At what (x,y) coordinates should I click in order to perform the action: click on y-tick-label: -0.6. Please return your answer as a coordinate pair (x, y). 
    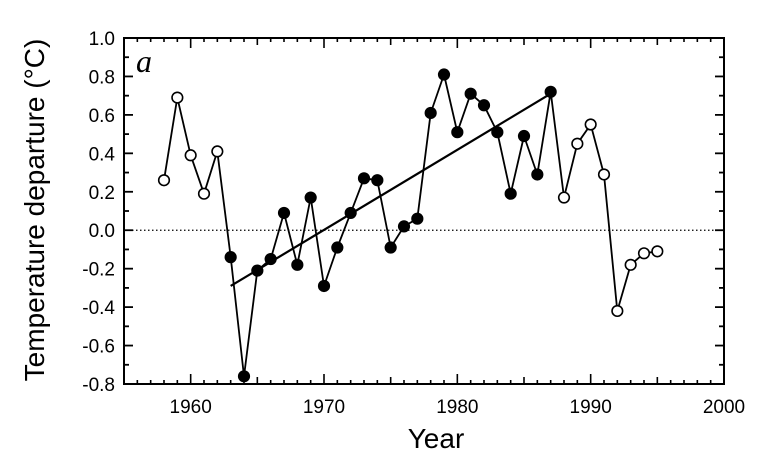
    Looking at the image, I should click on (98, 347).